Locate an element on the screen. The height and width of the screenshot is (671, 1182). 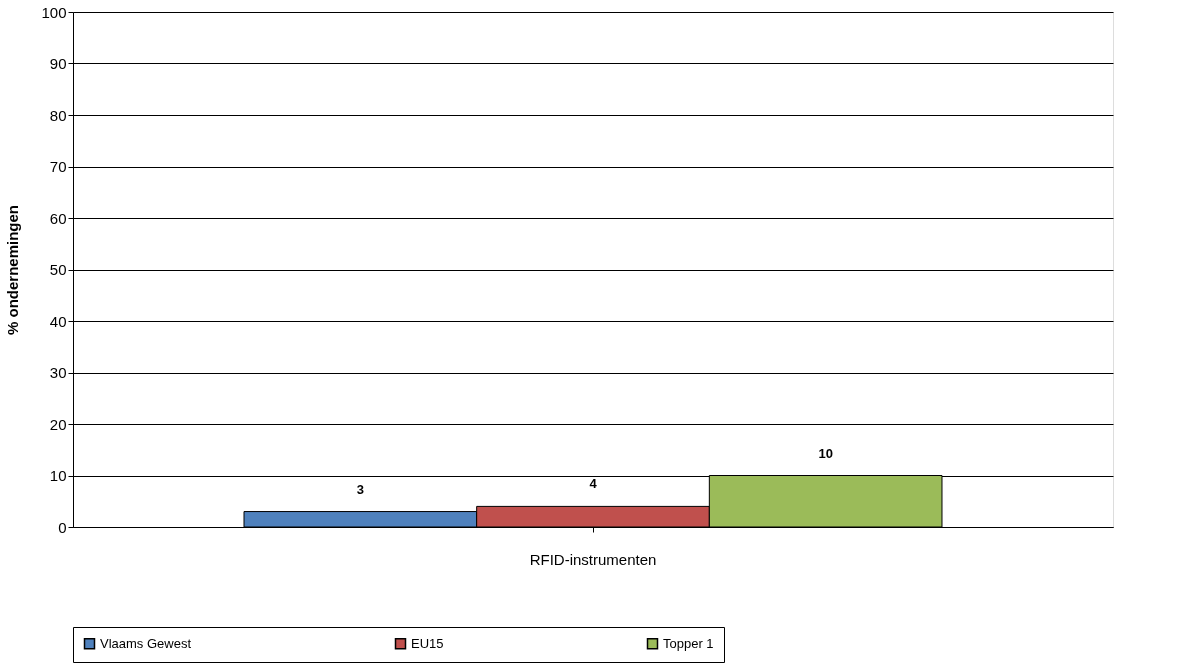
y-axis-title: % ondernemingen is located at coordinates (13, 270).